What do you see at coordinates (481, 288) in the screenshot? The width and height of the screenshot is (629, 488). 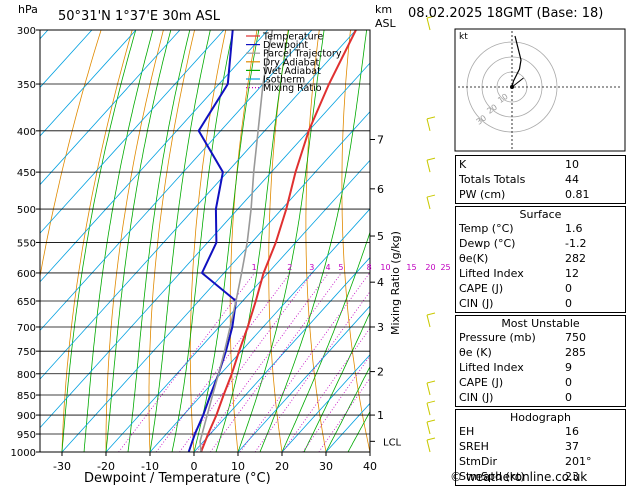 I see `surface-label: CAPE (J)` at bounding box center [481, 288].